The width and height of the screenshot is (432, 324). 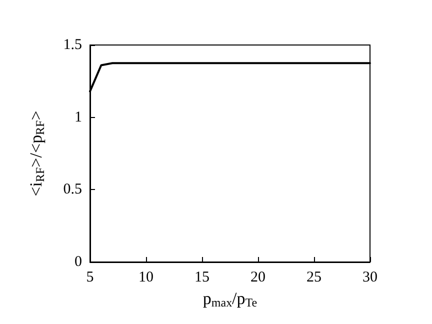 What do you see at coordinates (90, 278) in the screenshot?
I see `x-tick-label: 5` at bounding box center [90, 278].